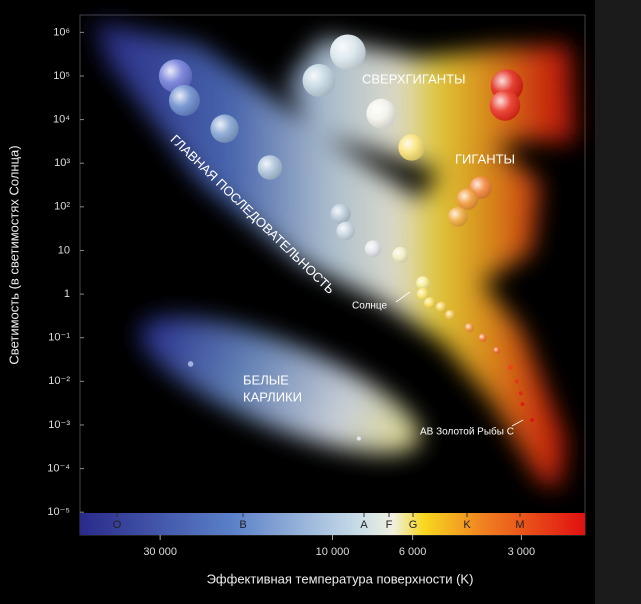  I want to click on y-tick-label: 10⁻³, so click(59, 425).